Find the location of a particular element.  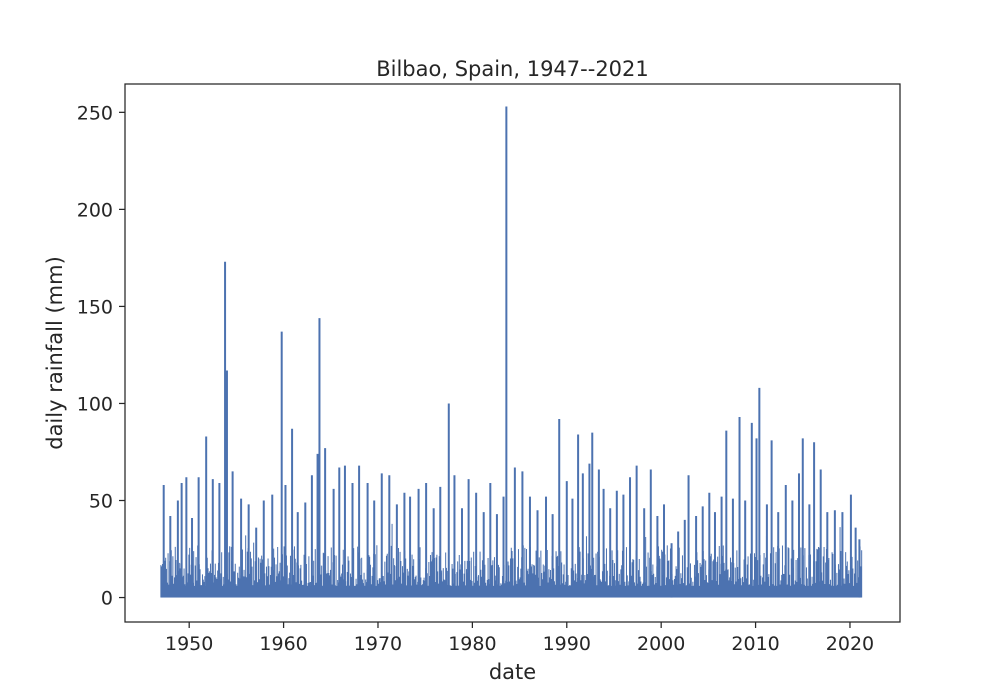

x-axis-label: date is located at coordinates (512, 672).